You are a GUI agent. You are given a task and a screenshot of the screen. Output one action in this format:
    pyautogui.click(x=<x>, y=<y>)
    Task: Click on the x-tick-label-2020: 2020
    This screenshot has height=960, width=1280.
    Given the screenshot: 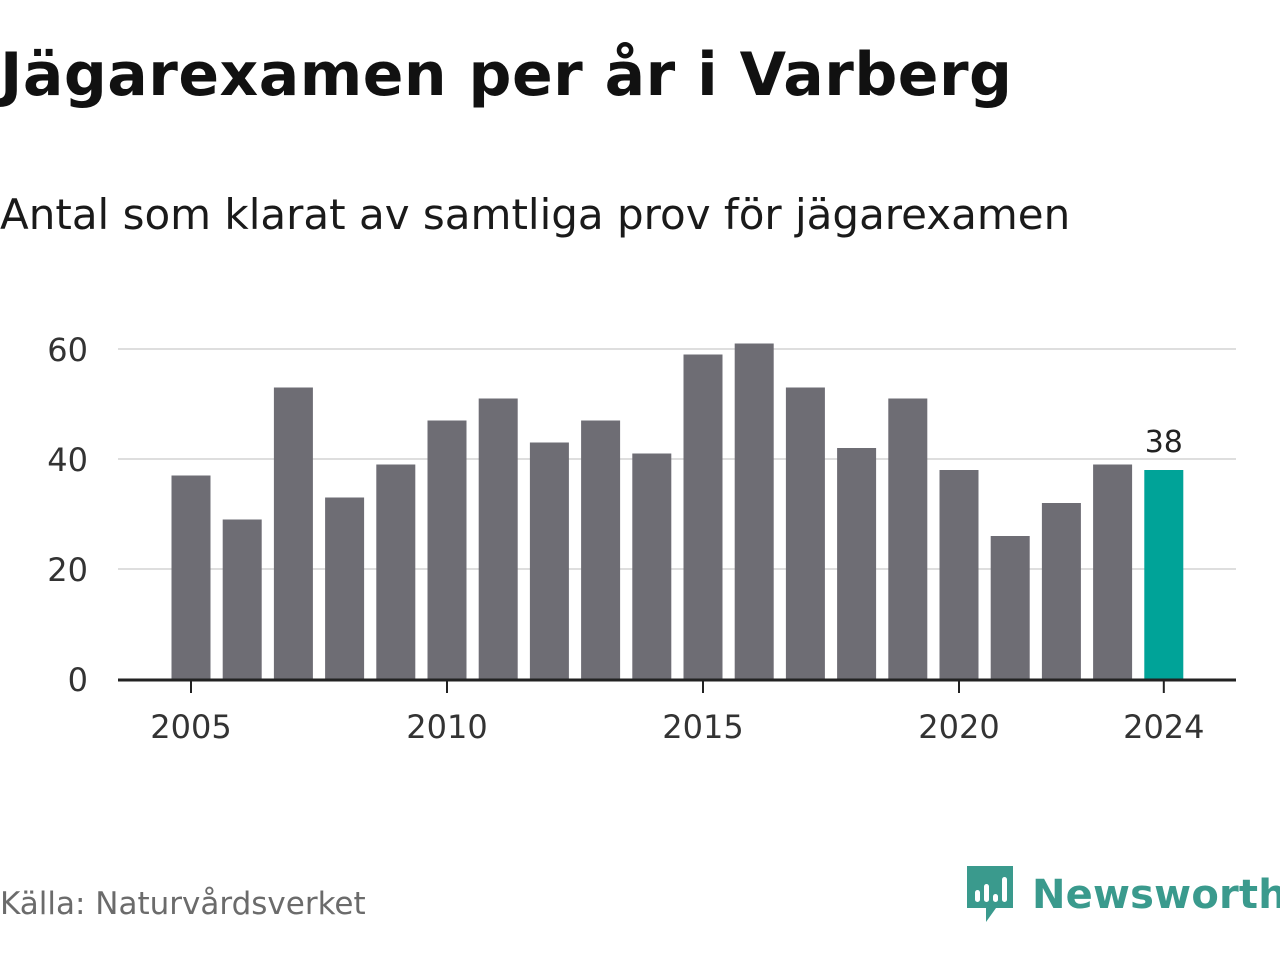 What is the action you would take?
    pyautogui.click(x=958, y=727)
    